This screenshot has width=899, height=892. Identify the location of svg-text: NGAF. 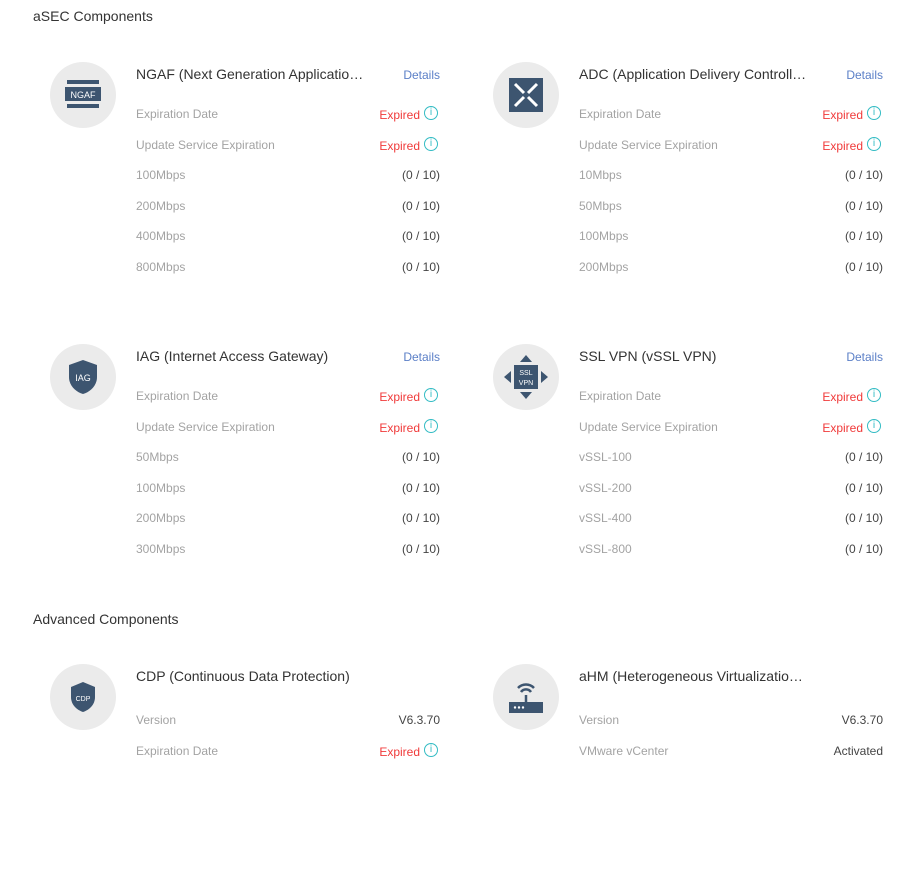
(83, 95).